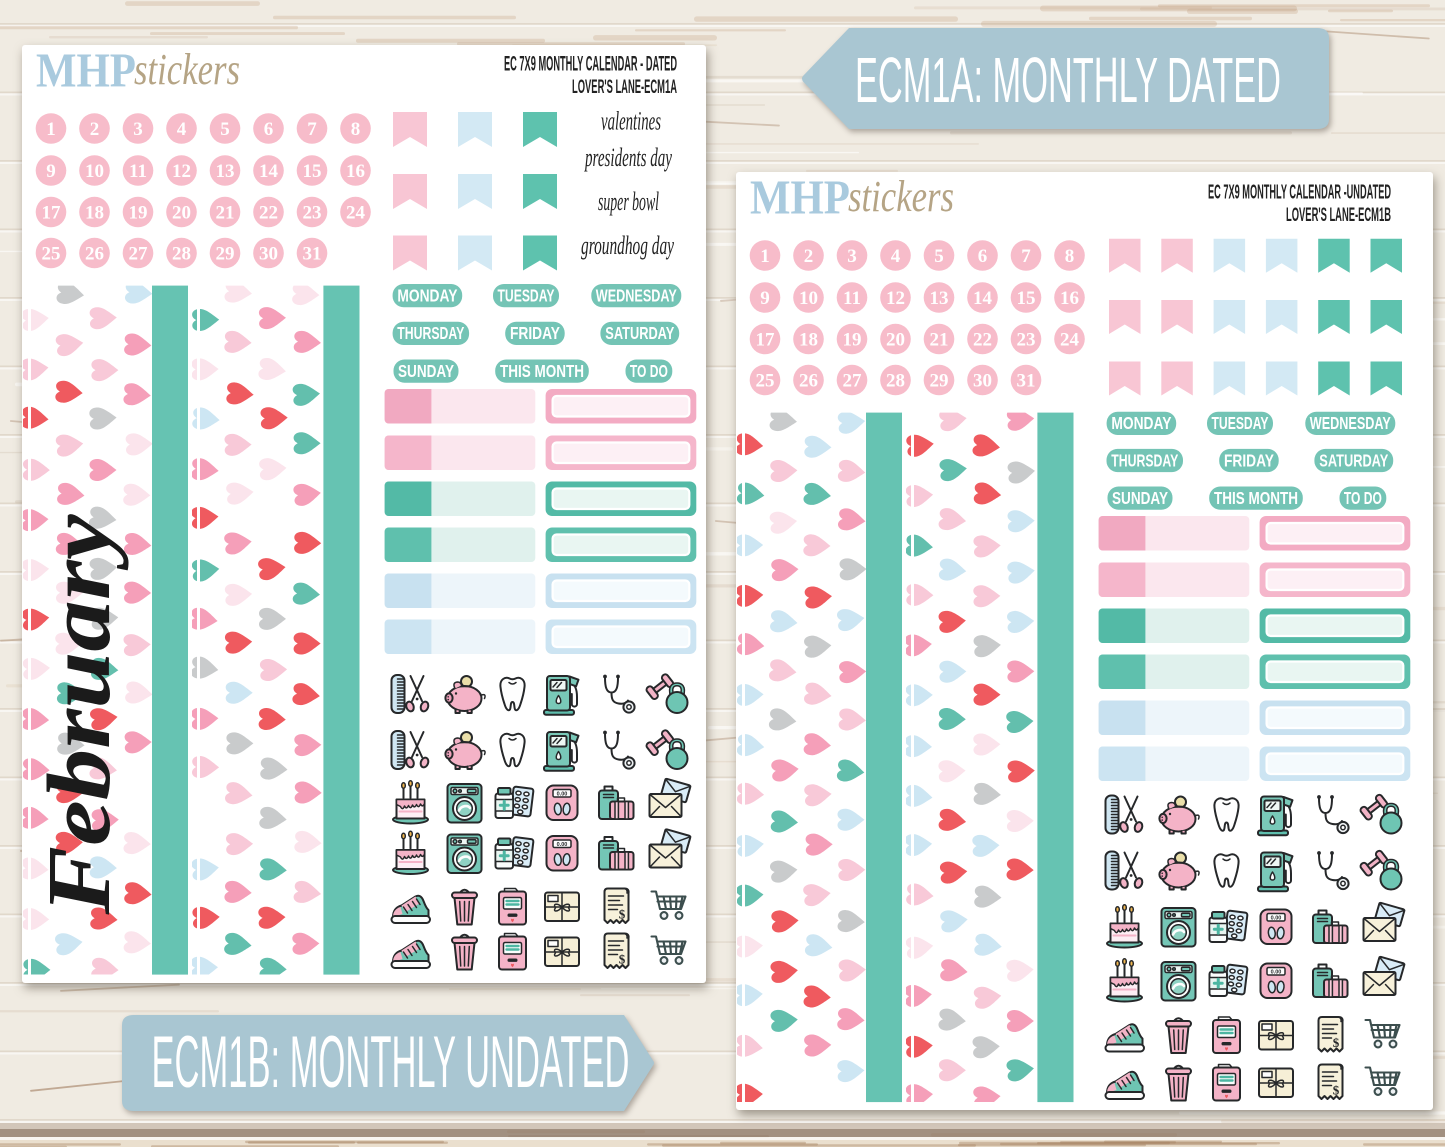 The width and height of the screenshot is (1445, 1147). Describe the element at coordinates (79, 714) in the screenshot. I see `svg-text: February` at that location.